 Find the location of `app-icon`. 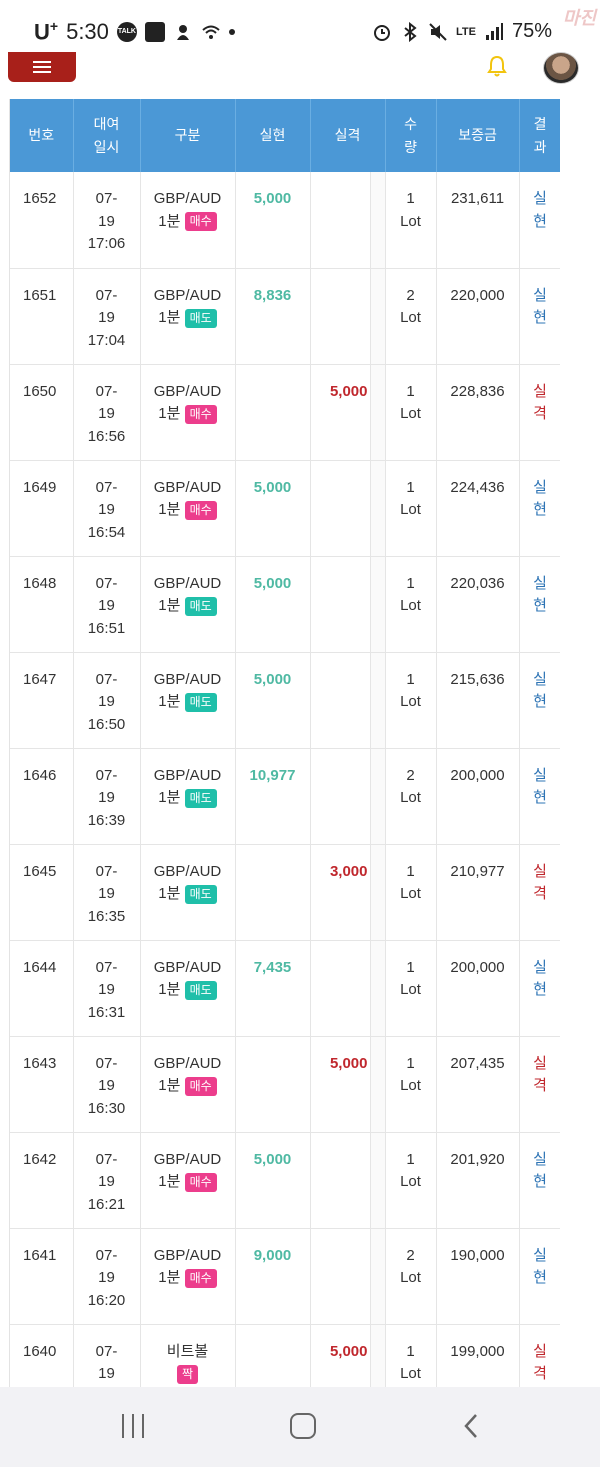

app-icon is located at coordinates (182, 32).